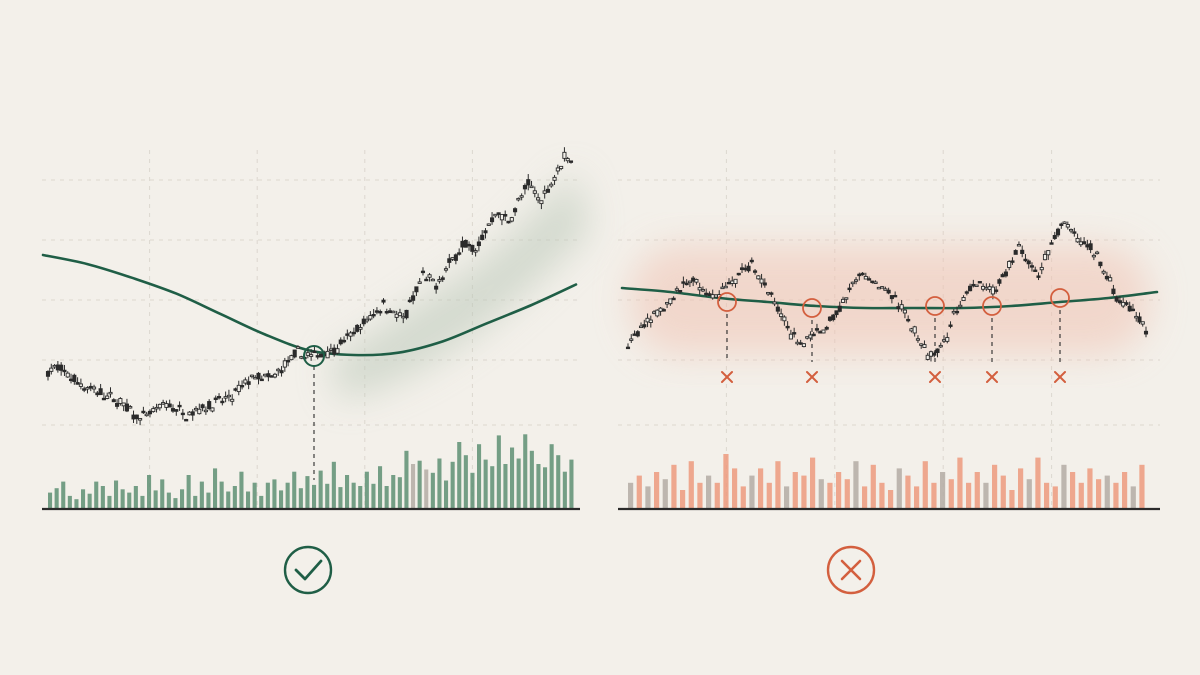 Image resolution: width=1200 pixels, height=675 pixels. I want to click on left-glow-shape, so click(460, 285).